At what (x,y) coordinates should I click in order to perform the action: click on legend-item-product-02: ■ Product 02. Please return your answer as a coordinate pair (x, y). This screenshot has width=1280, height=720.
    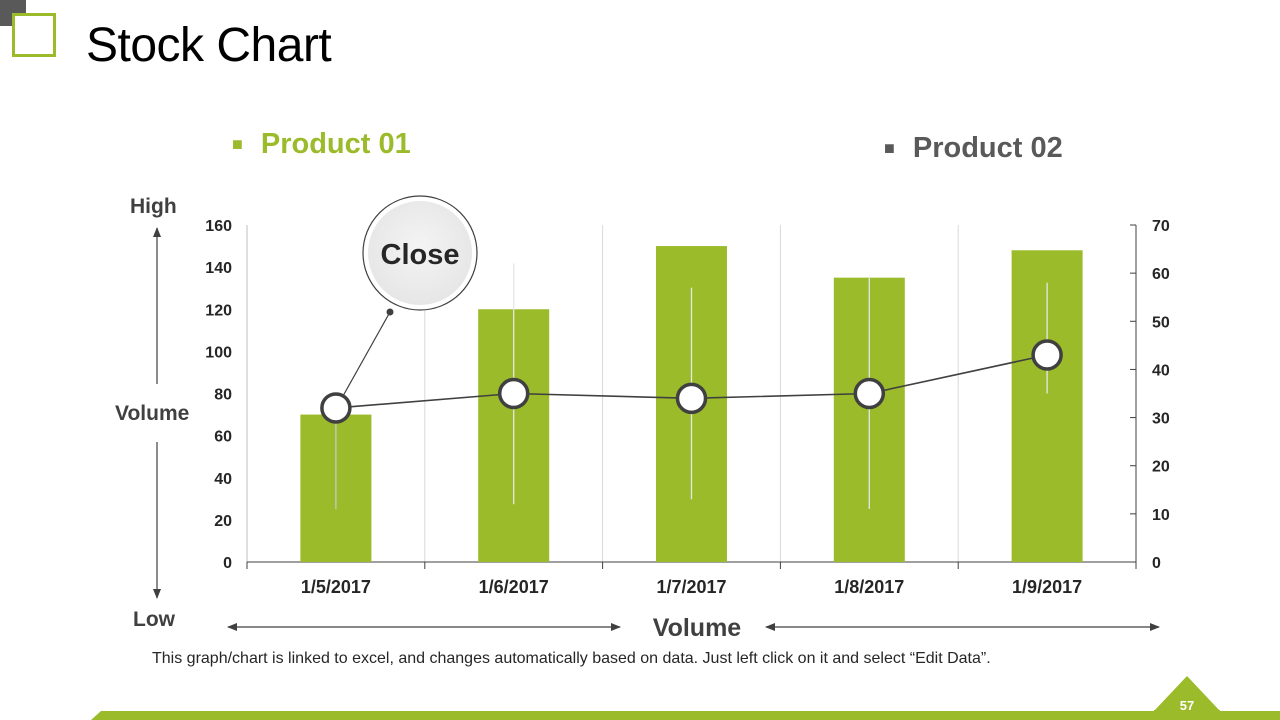
    Looking at the image, I should click on (973, 148).